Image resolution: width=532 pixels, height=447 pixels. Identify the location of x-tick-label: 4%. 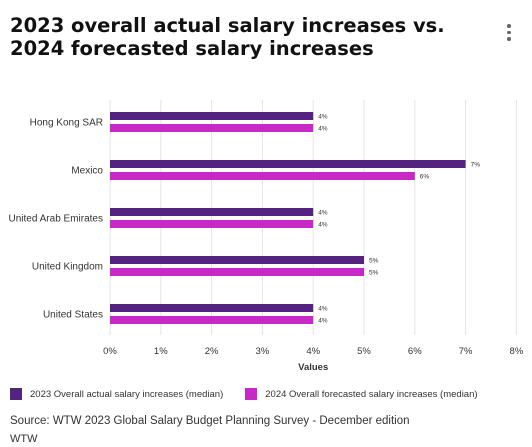
(313, 351).